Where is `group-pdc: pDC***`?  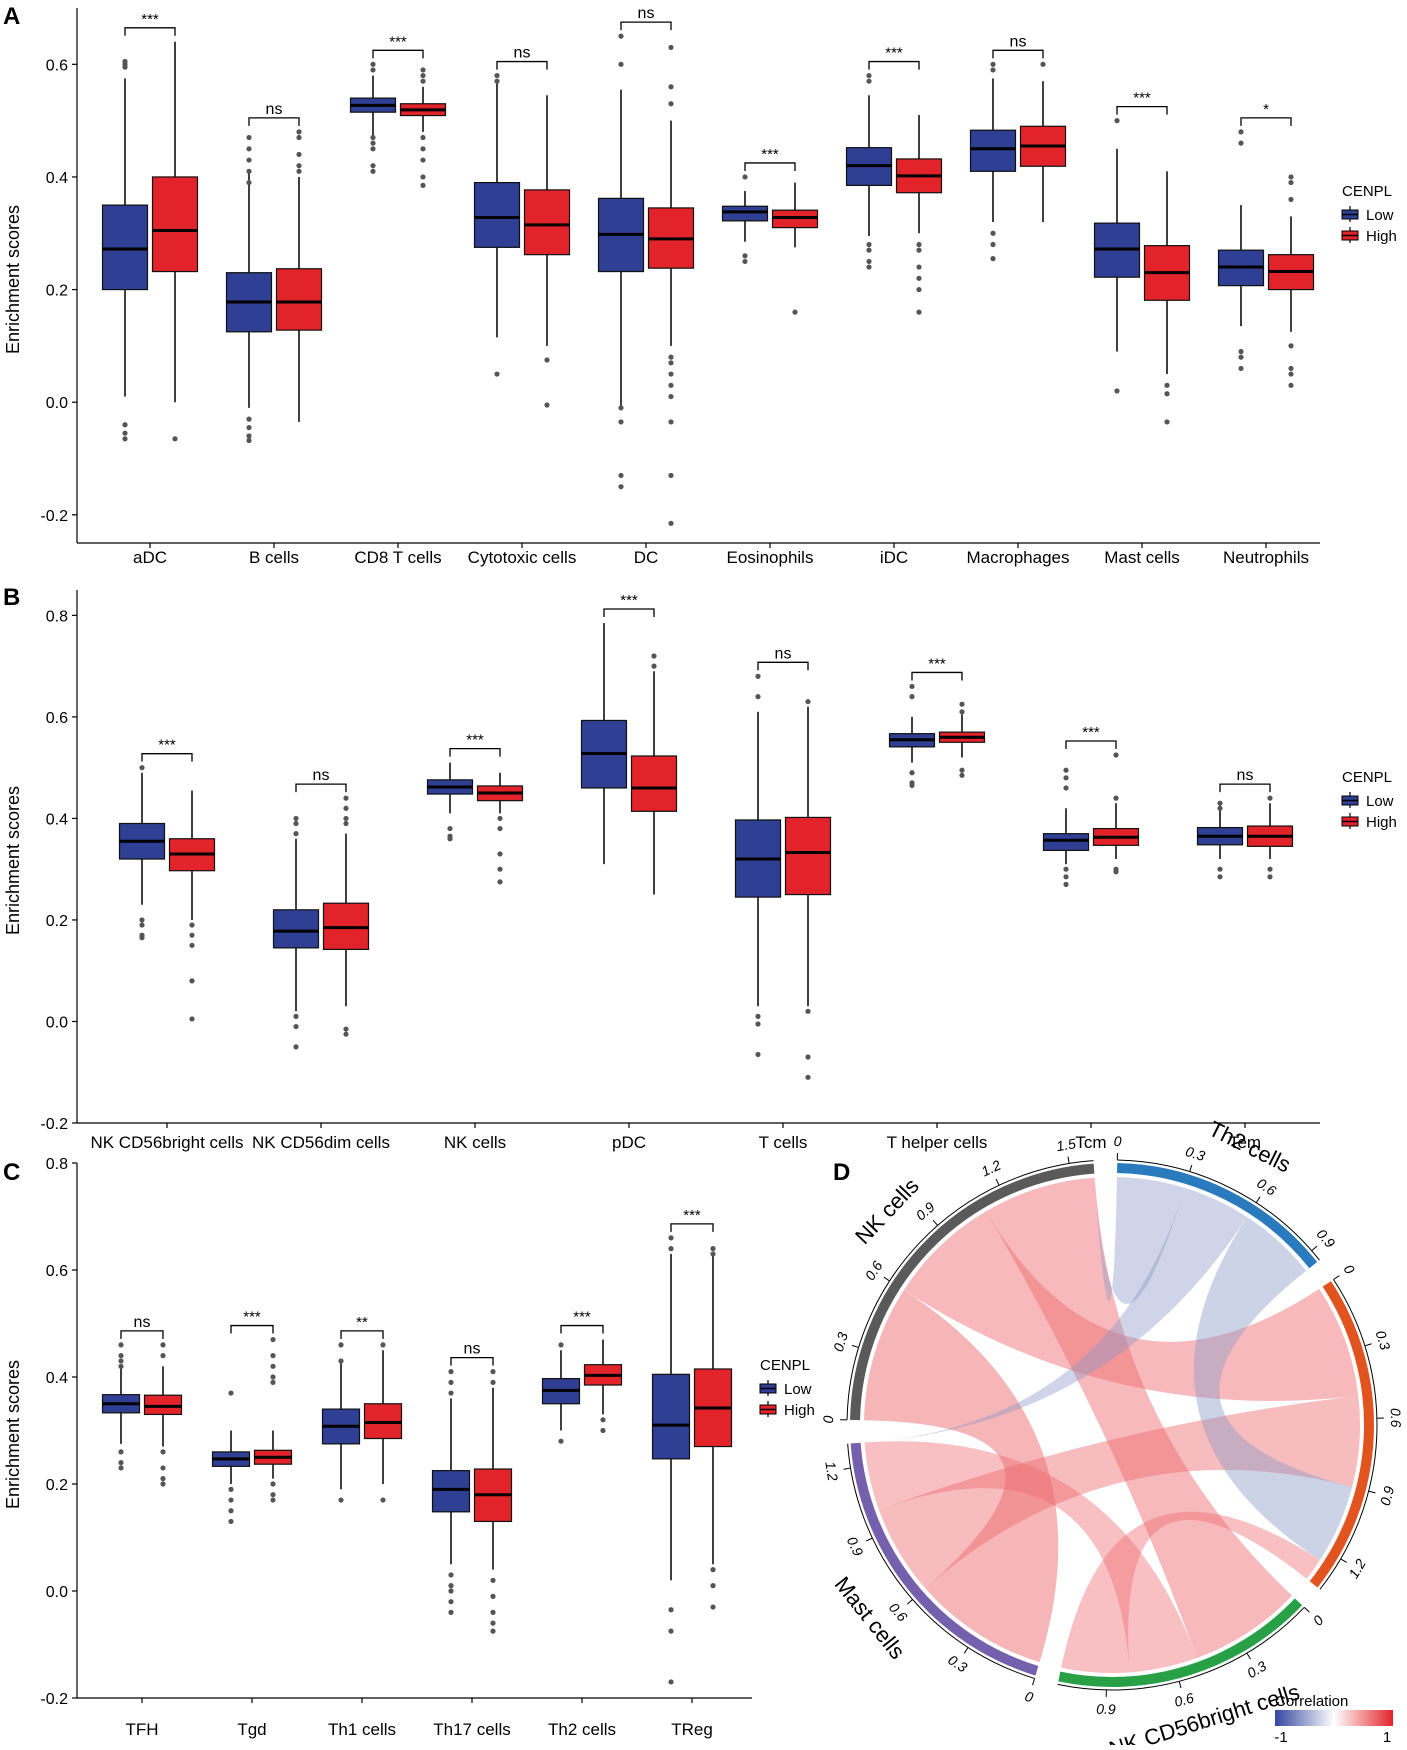 group-pdc: pDC*** is located at coordinates (629, 872).